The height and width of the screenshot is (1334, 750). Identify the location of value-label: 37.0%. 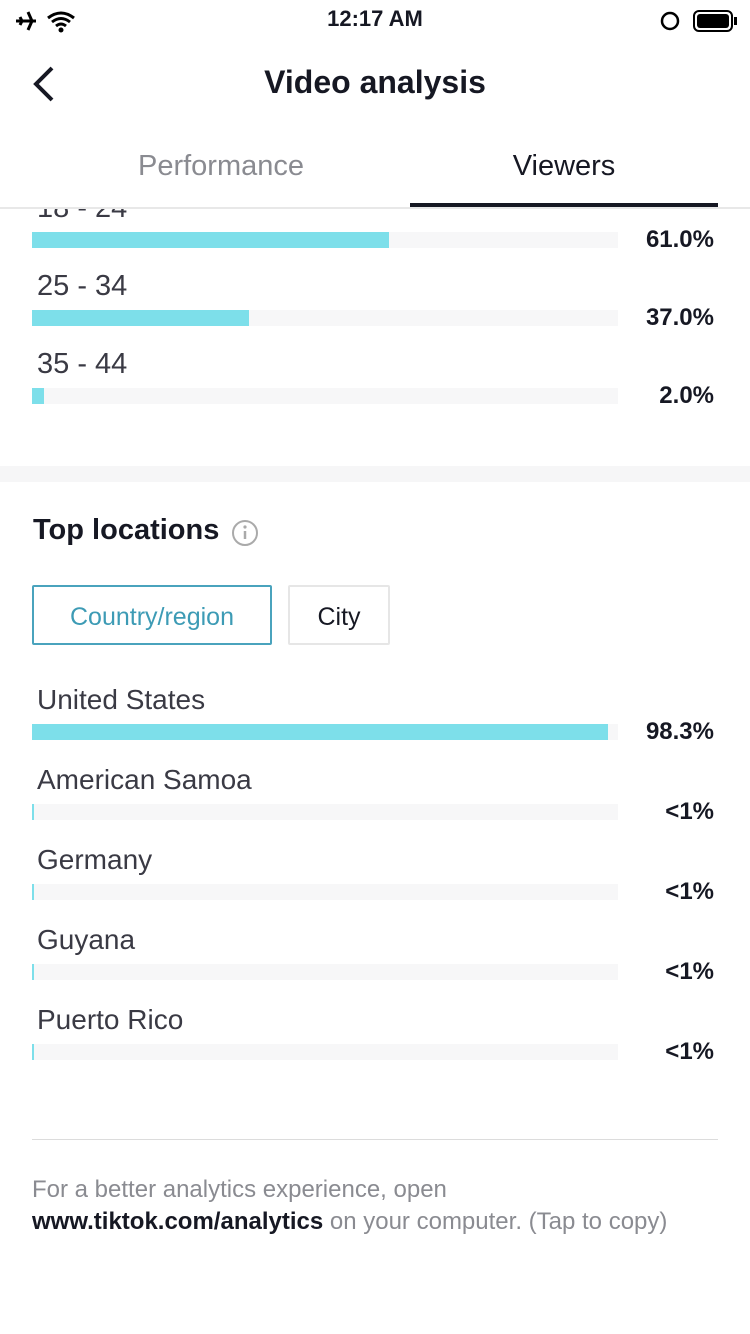
(679, 317).